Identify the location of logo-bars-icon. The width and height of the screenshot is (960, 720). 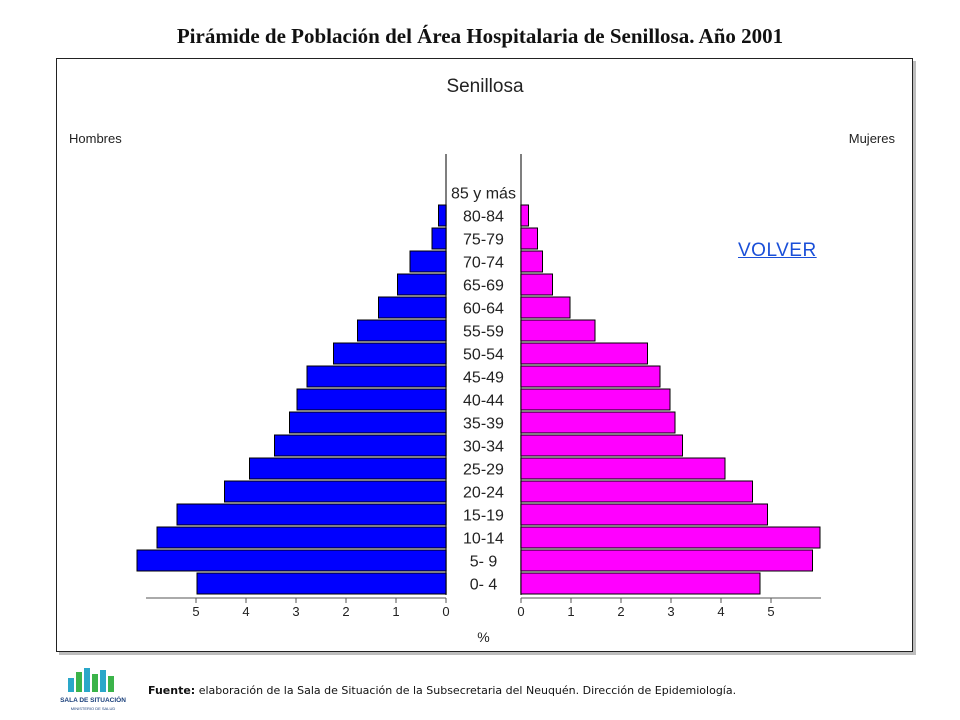
(91, 680).